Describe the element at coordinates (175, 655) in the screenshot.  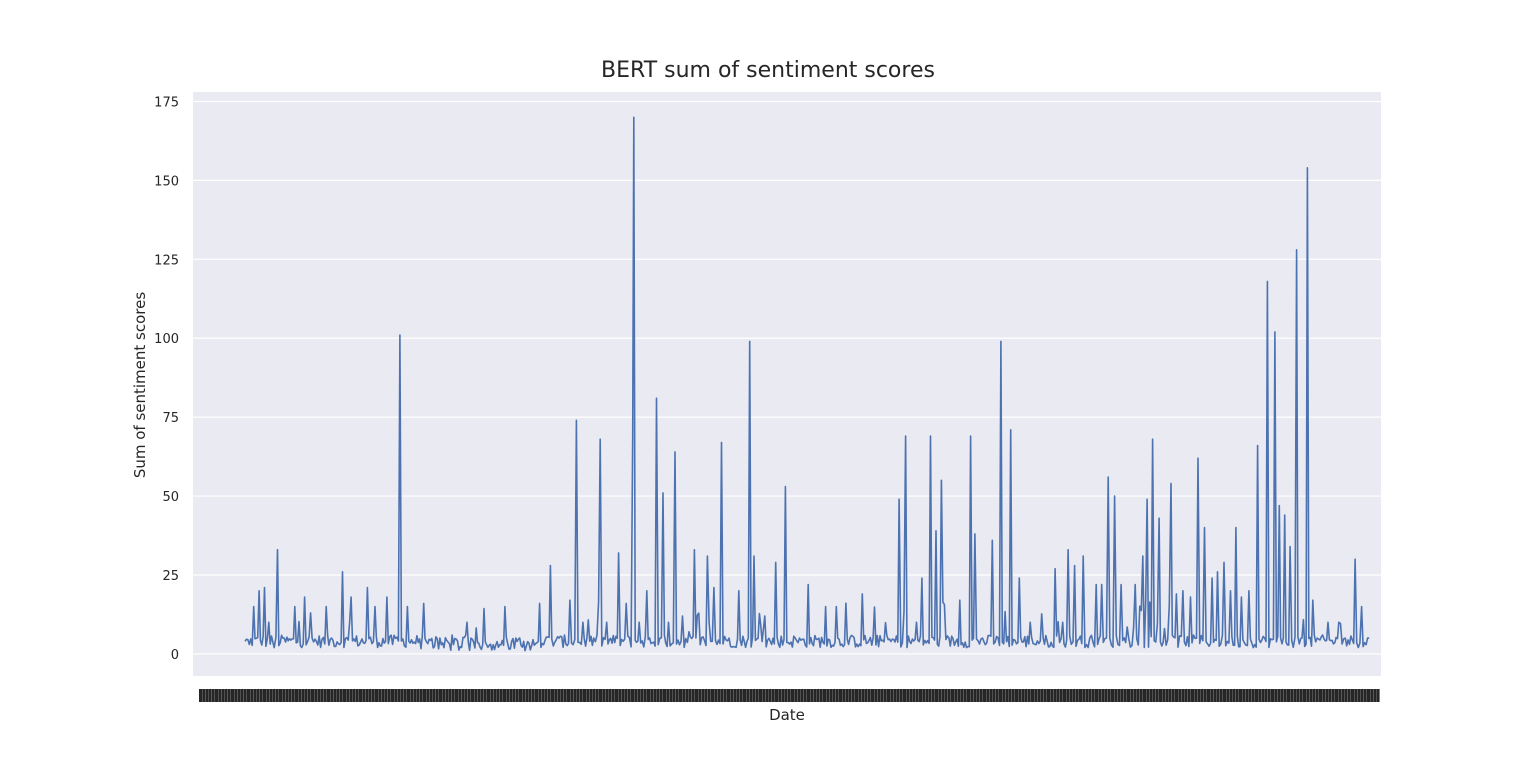
I see `y-tick-label: 0` at that location.